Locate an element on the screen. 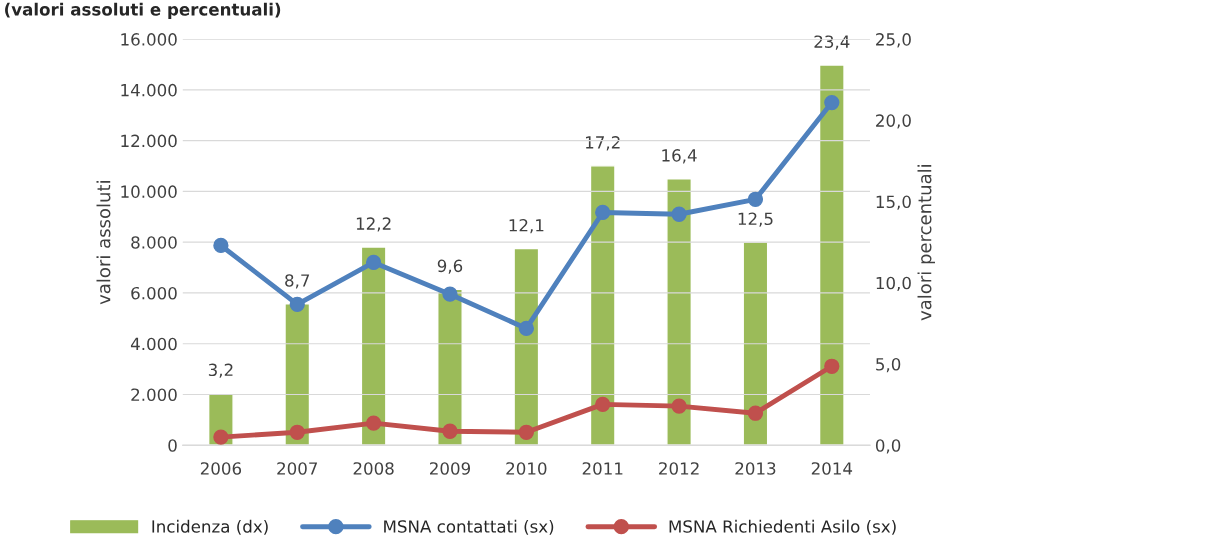  y-tick-label: 6.000 is located at coordinates (154, 293).